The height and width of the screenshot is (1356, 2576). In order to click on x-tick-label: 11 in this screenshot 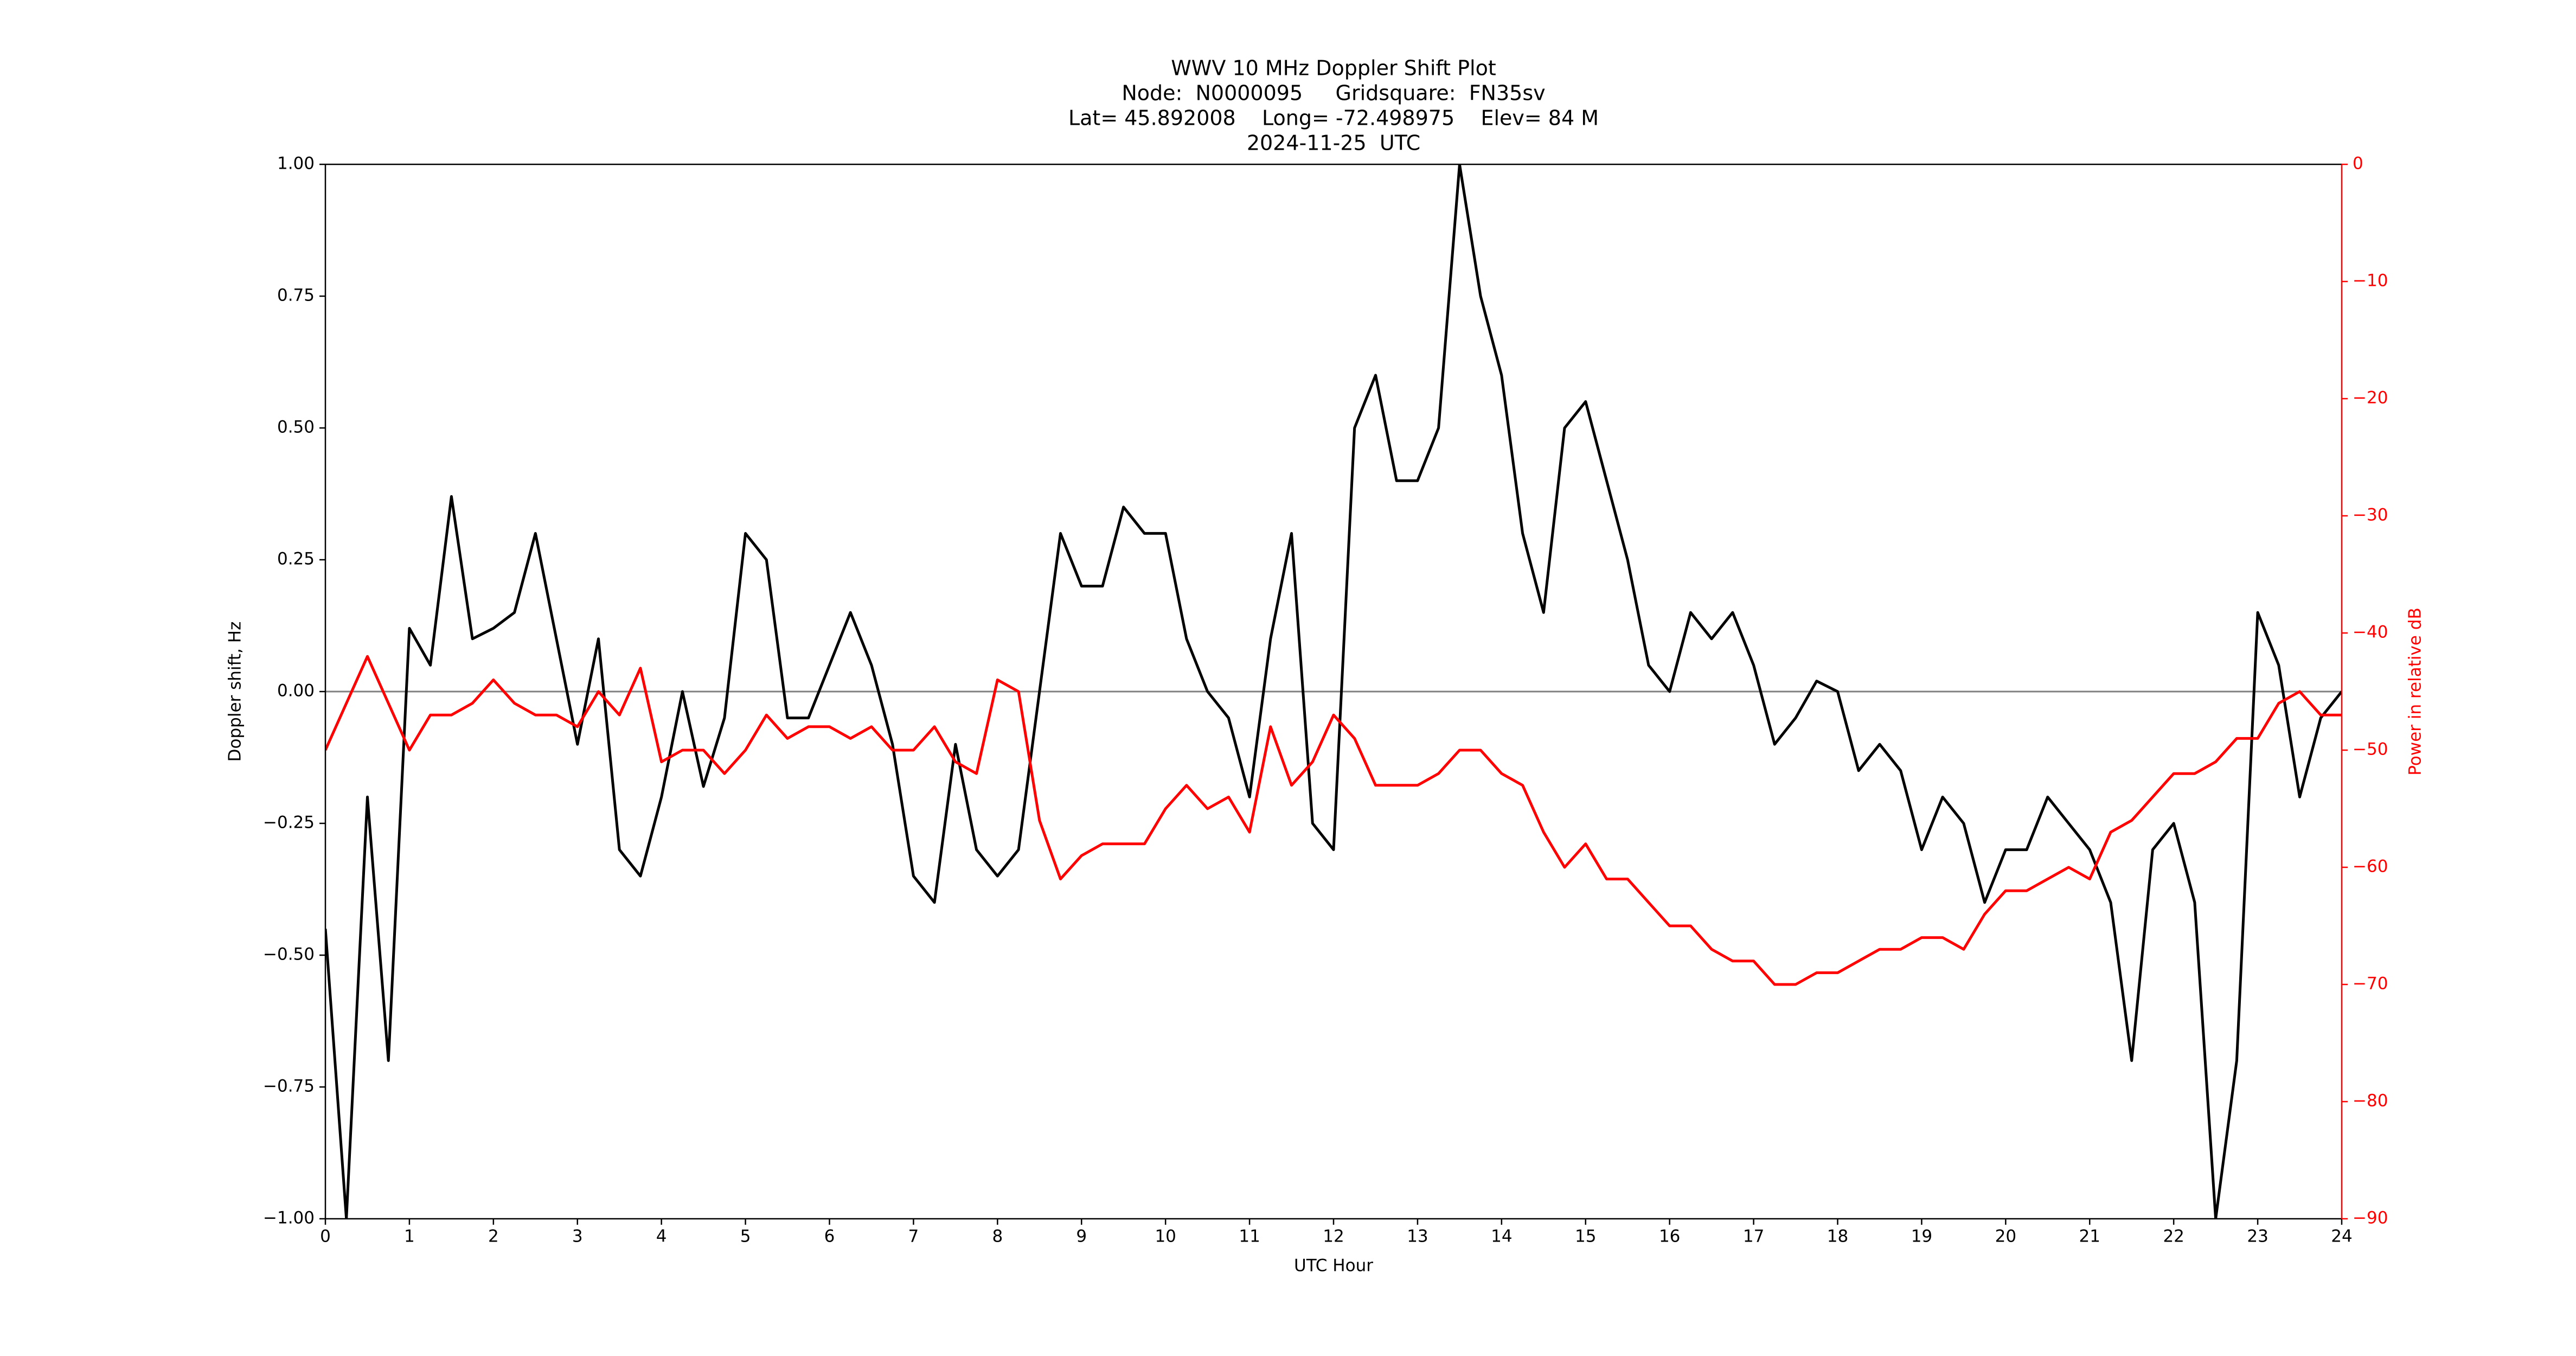, I will do `click(1249, 1236)`.